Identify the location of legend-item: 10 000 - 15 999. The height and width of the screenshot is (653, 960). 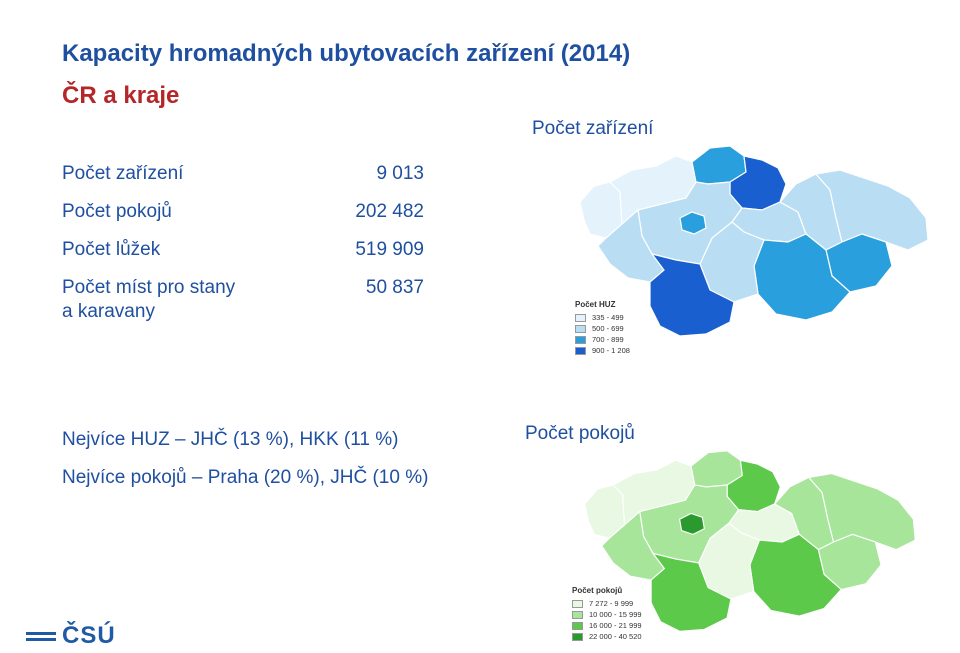
(607, 614).